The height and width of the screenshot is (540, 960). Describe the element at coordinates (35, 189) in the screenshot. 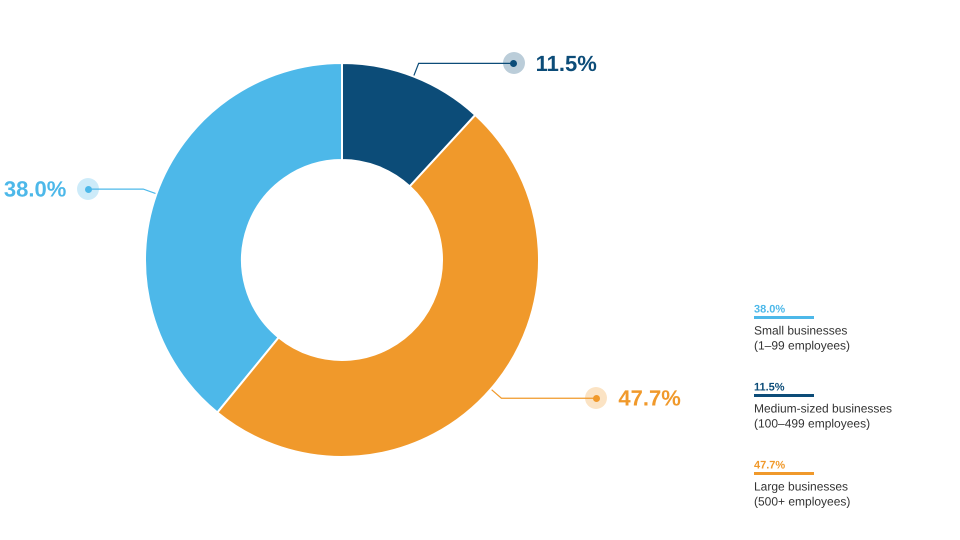

I see `data-label: 38.0%` at that location.